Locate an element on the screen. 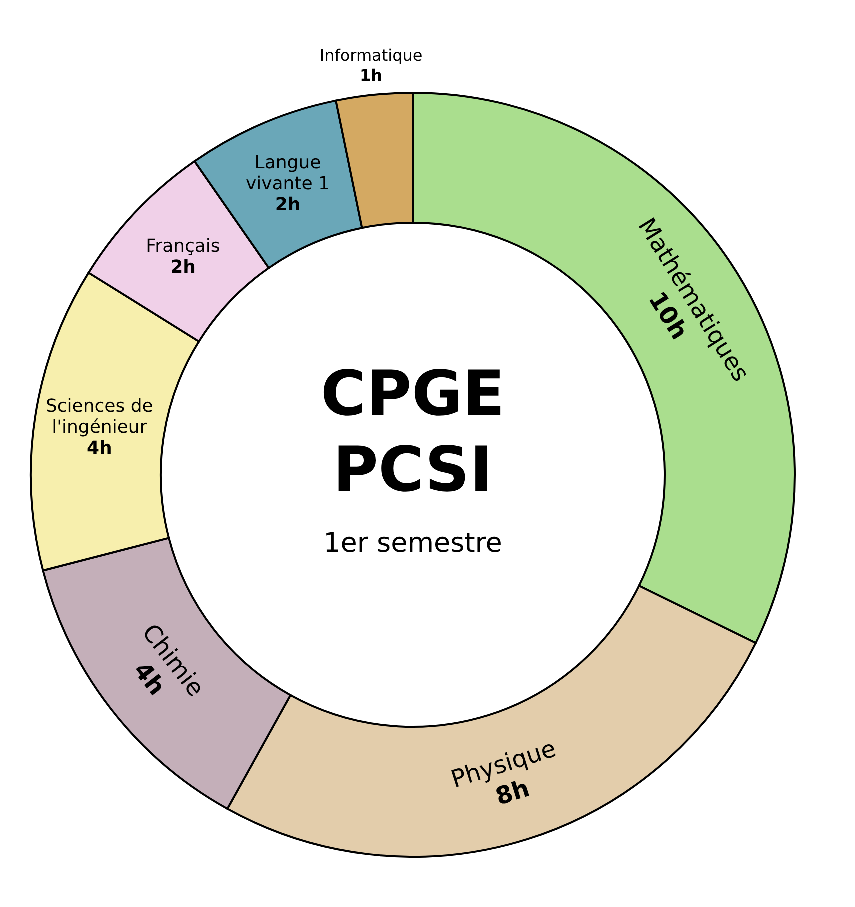  data-label: 4h is located at coordinates (99, 448).